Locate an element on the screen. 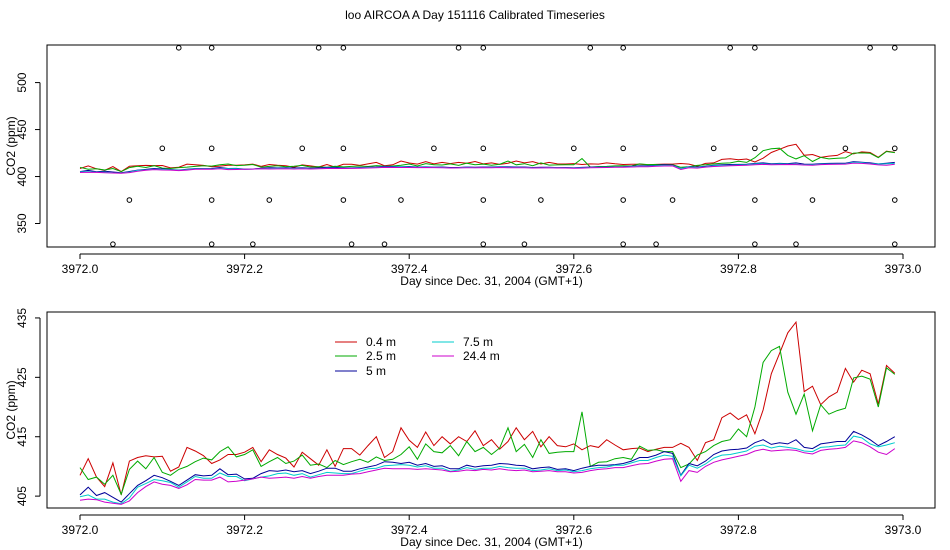 Image resolution: width=950 pixels, height=550 pixels. y-tick-label: 450 is located at coordinates (22, 129).